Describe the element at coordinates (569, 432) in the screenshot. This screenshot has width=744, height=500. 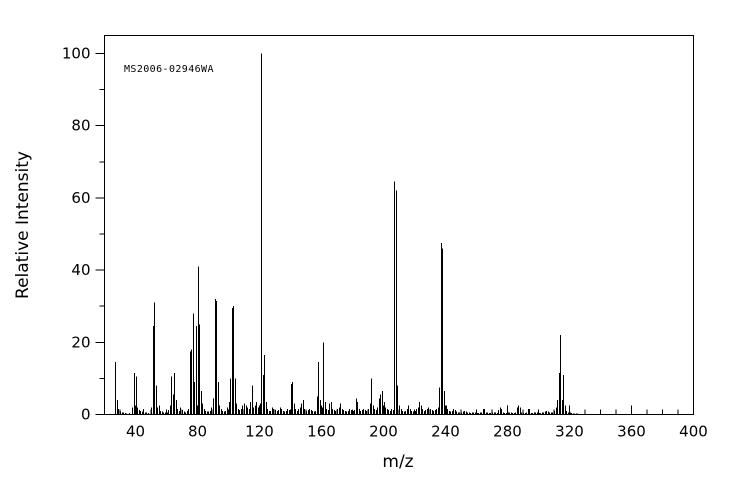
I see `x-tick-label: 320` at that location.